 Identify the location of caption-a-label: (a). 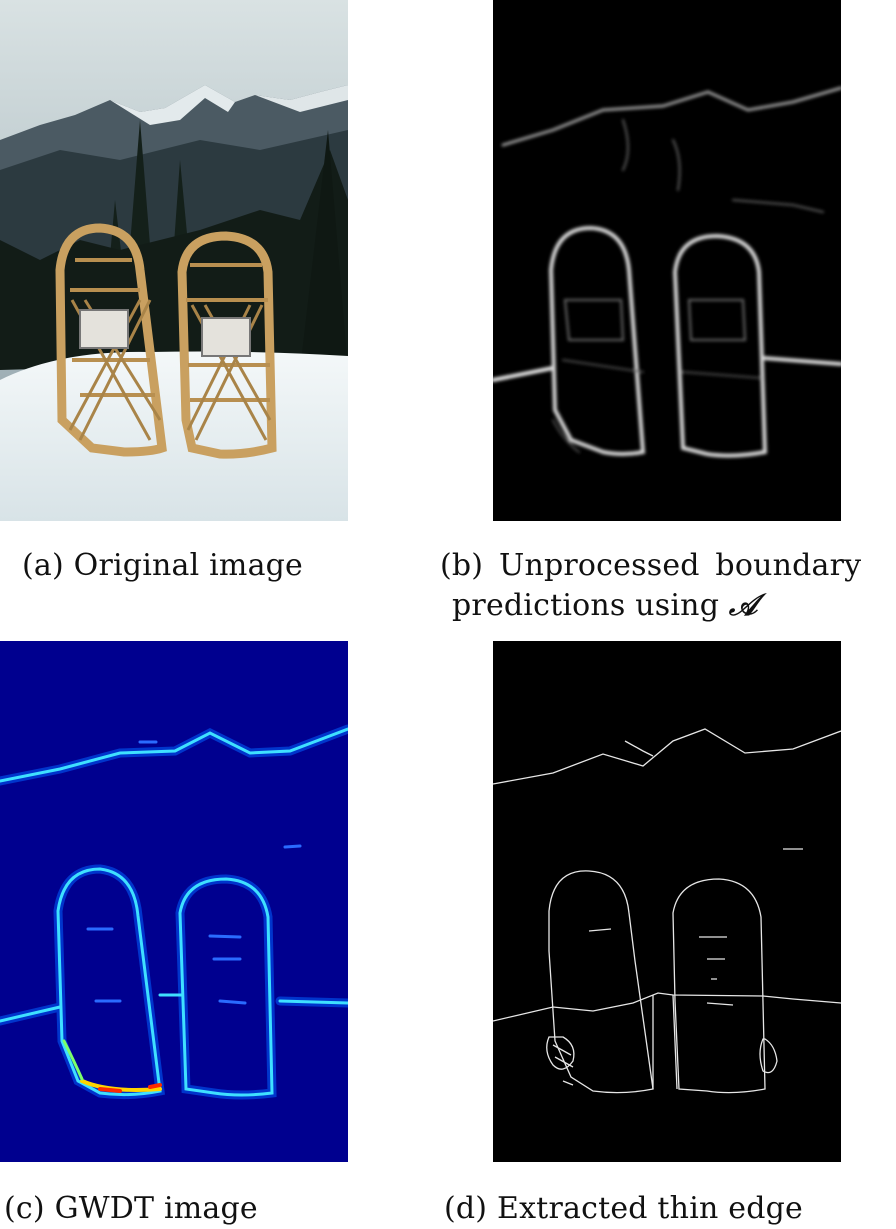
(43, 565).